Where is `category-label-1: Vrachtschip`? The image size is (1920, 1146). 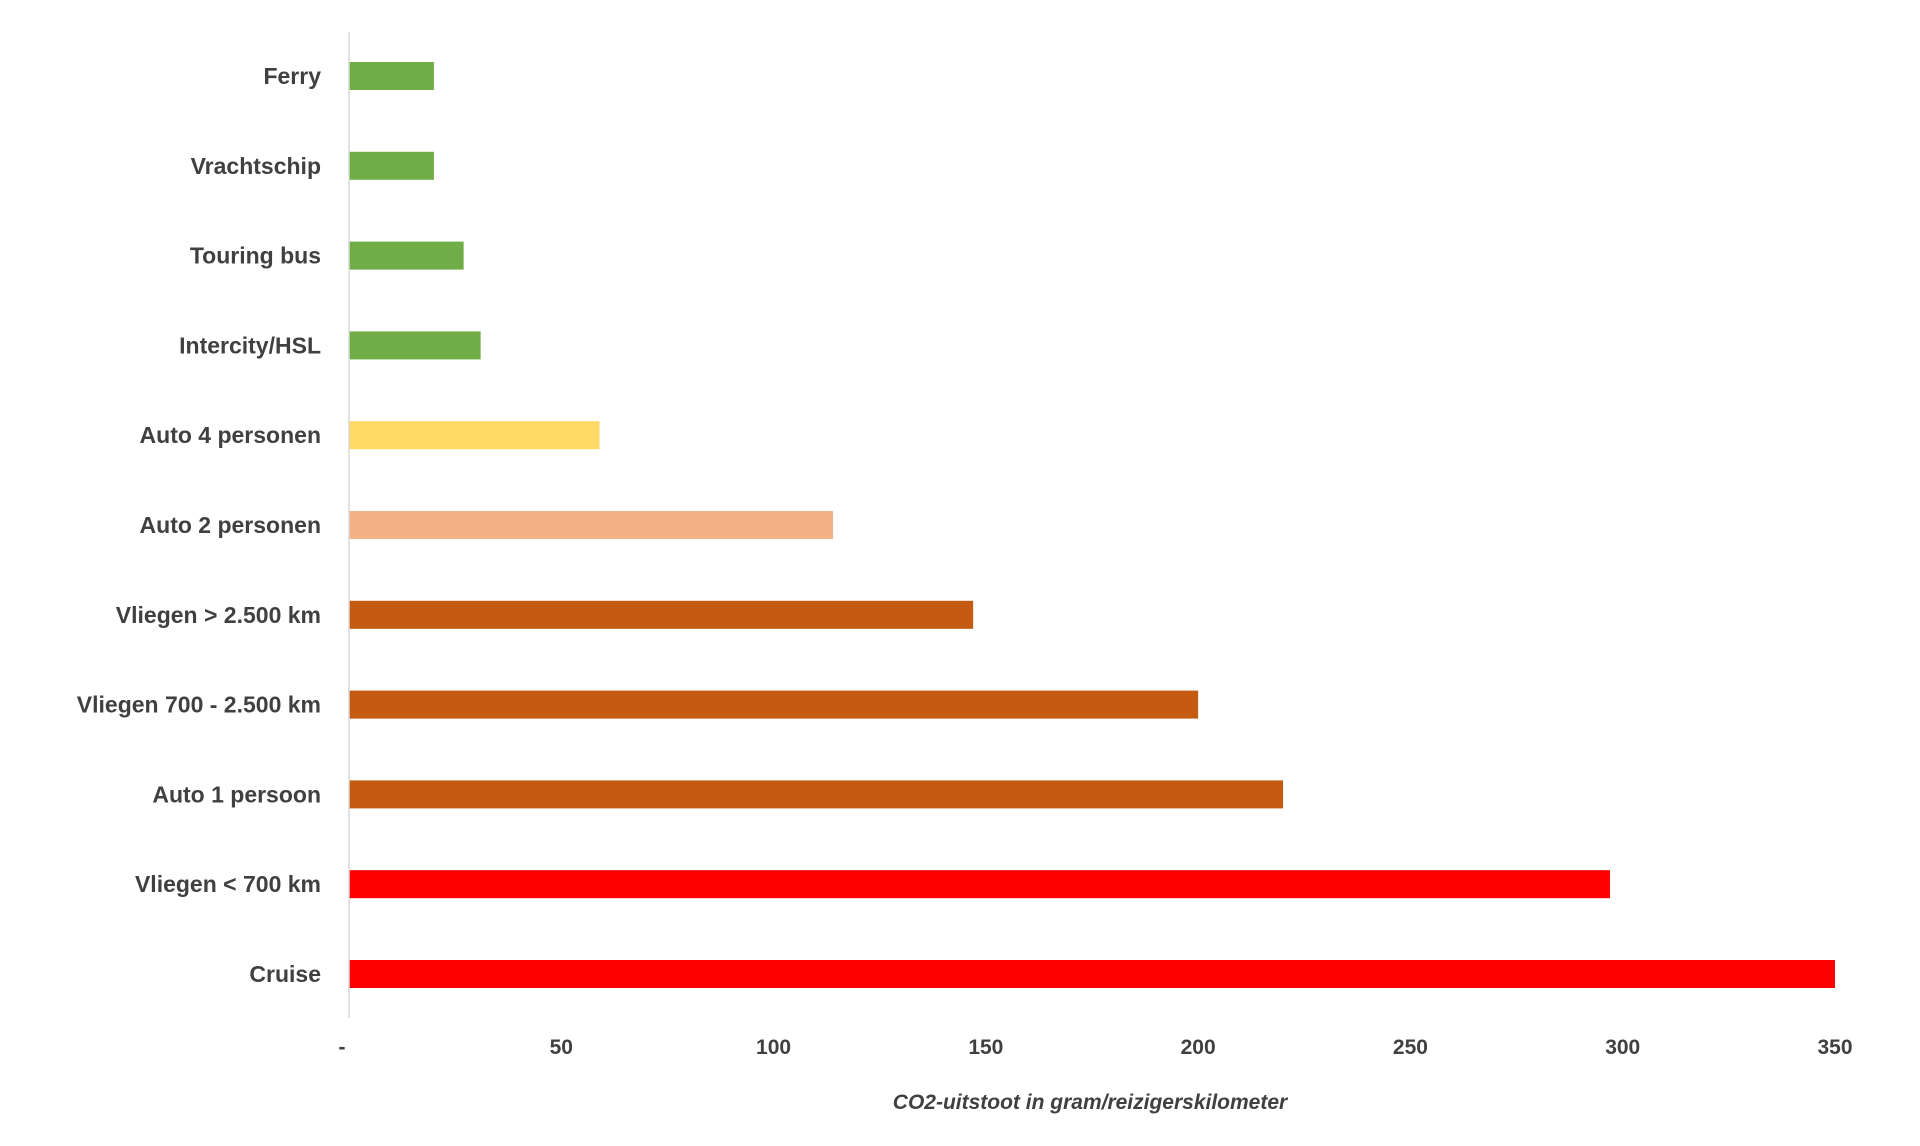
category-label-1: Vrachtschip is located at coordinates (256, 166).